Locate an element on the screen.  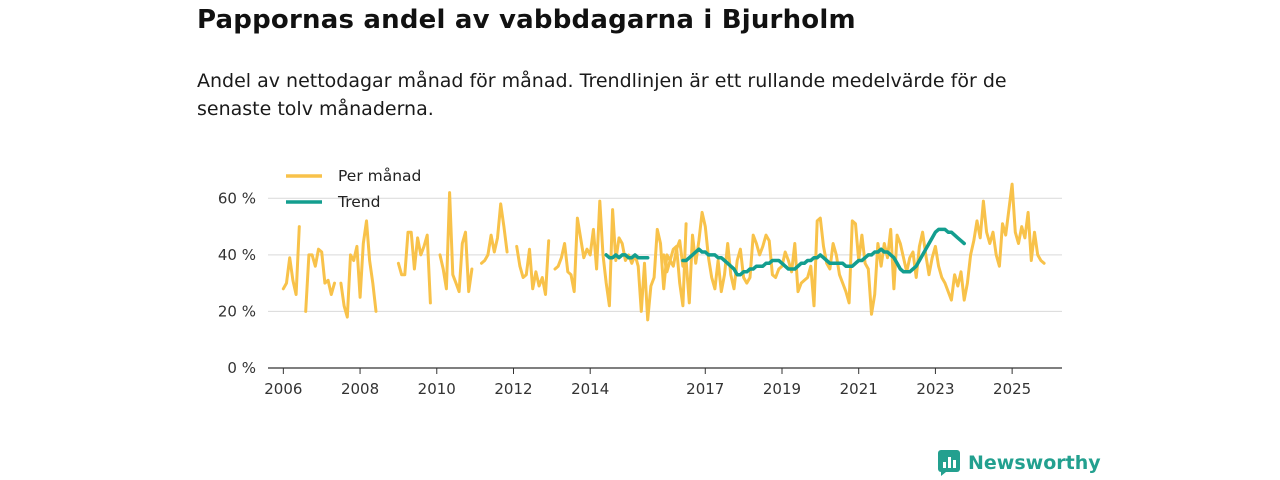
y-tick-label: 40 % is located at coordinates (237, 255).